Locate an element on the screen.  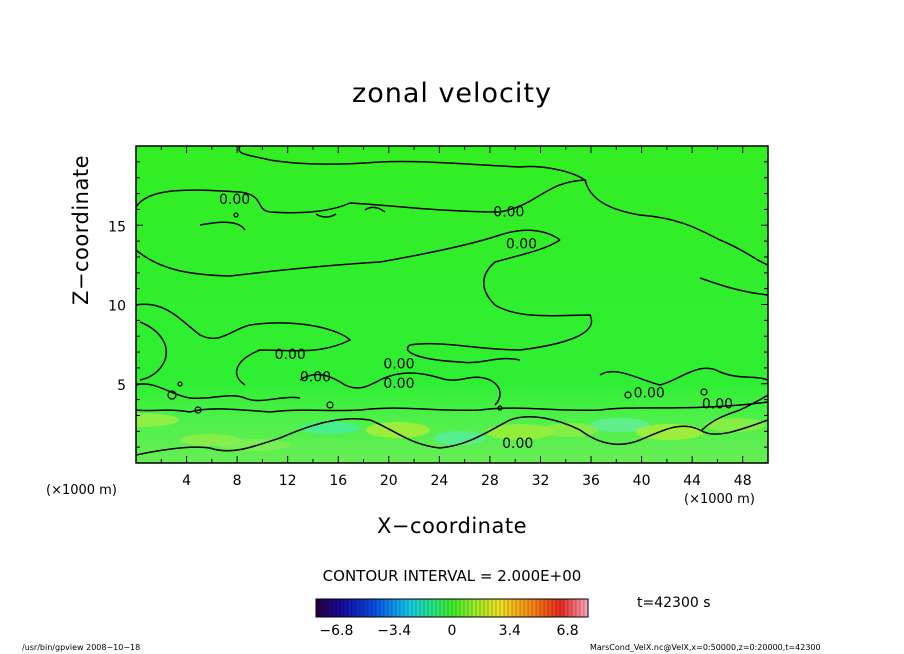
x-tick-label-28: 28 is located at coordinates (490, 481).